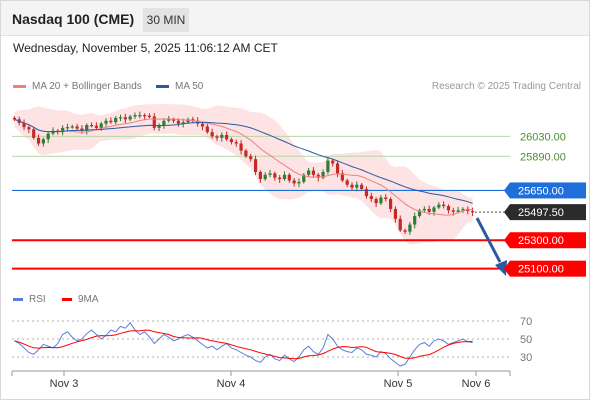 The height and width of the screenshot is (400, 590). I want to click on forecast-arrowhead-icon, so click(501, 268).